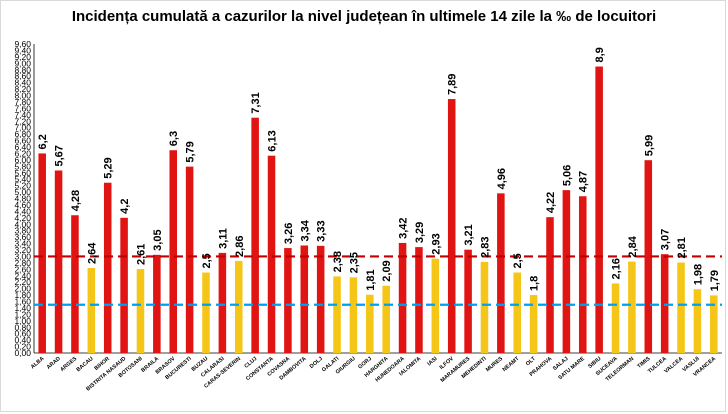  Describe the element at coordinates (550, 285) in the screenshot. I see `bar-prahova` at that location.